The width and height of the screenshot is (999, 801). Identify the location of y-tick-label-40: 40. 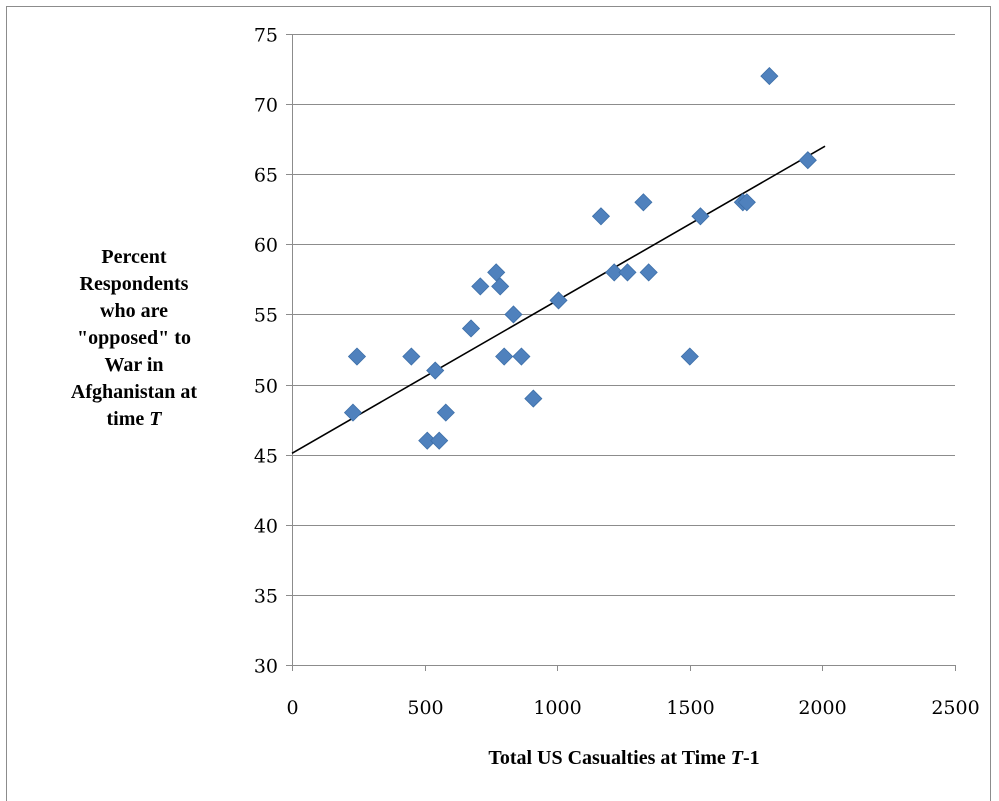
(266, 527).